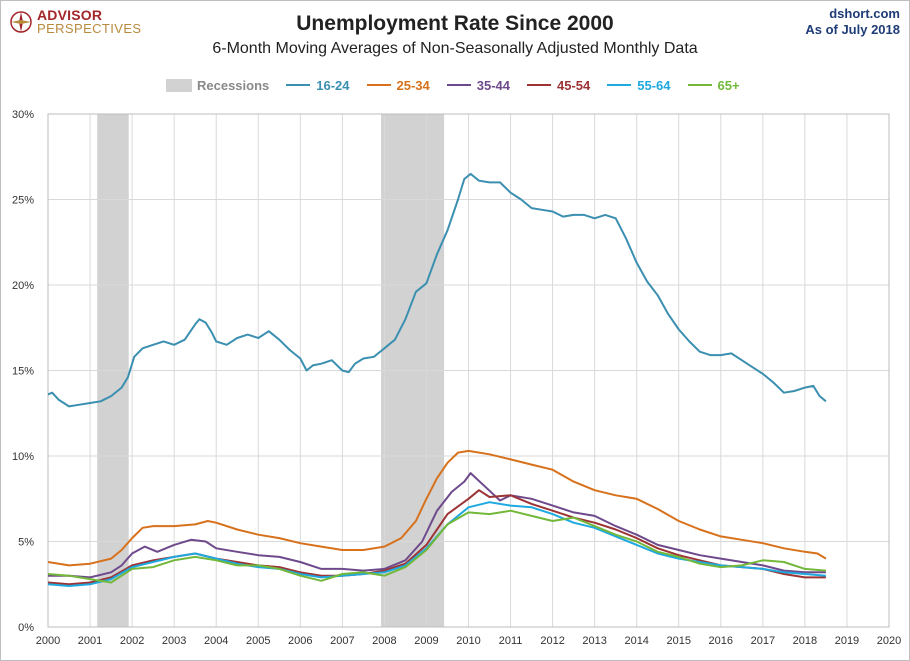  I want to click on y-tick-label: 10%, so click(23, 457).